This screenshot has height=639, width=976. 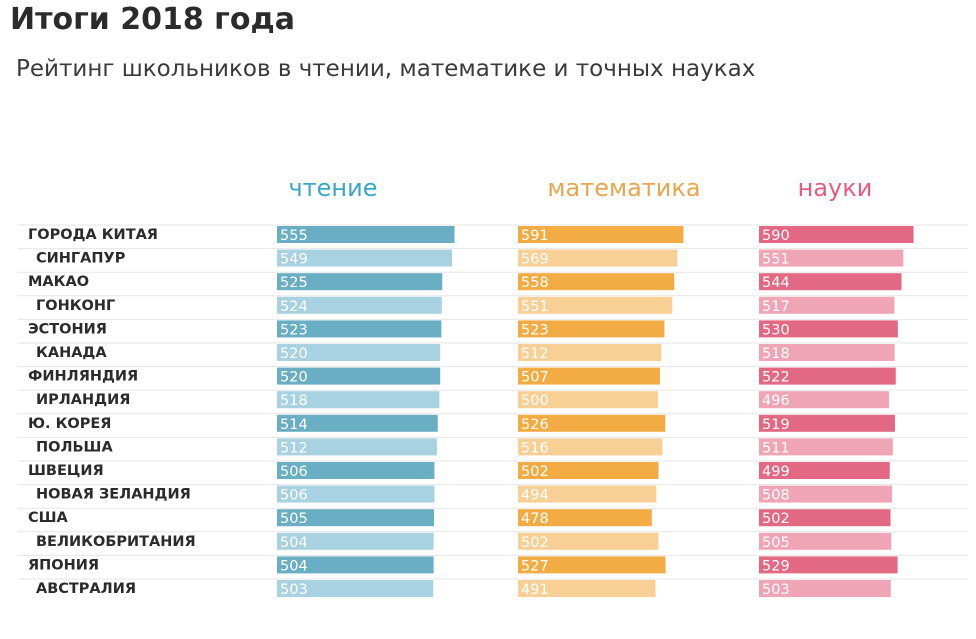 What do you see at coordinates (66, 471) in the screenshot?
I see `category-label: ШВЕЦИЯ` at bounding box center [66, 471].